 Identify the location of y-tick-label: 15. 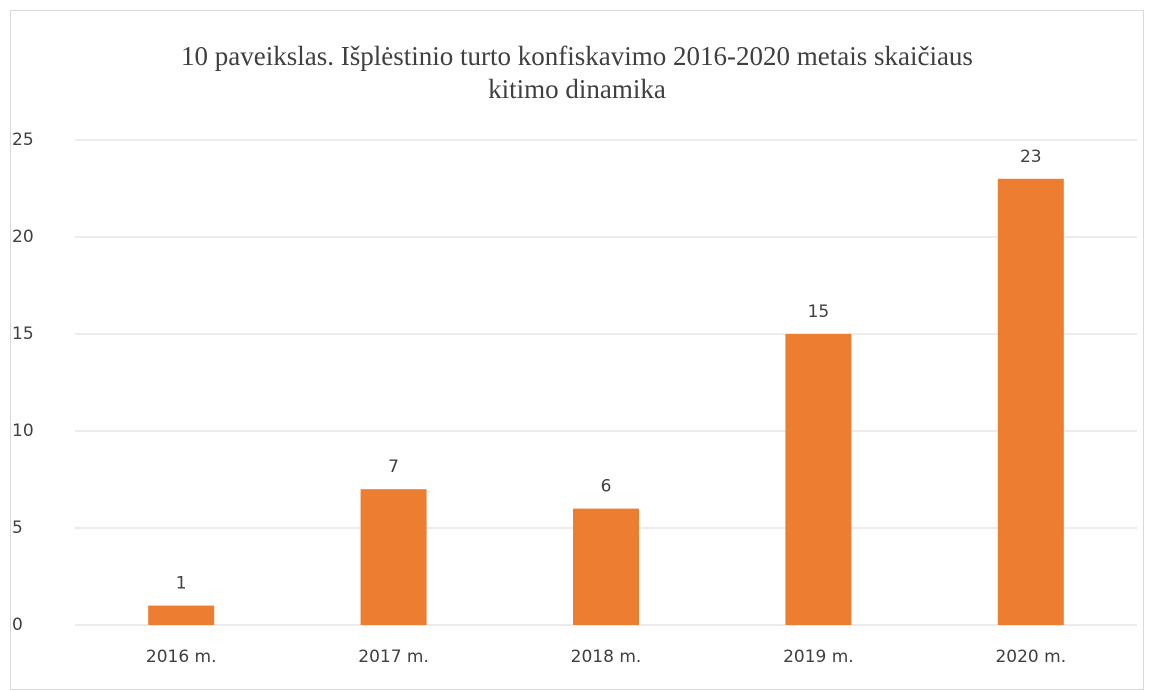
(23, 334).